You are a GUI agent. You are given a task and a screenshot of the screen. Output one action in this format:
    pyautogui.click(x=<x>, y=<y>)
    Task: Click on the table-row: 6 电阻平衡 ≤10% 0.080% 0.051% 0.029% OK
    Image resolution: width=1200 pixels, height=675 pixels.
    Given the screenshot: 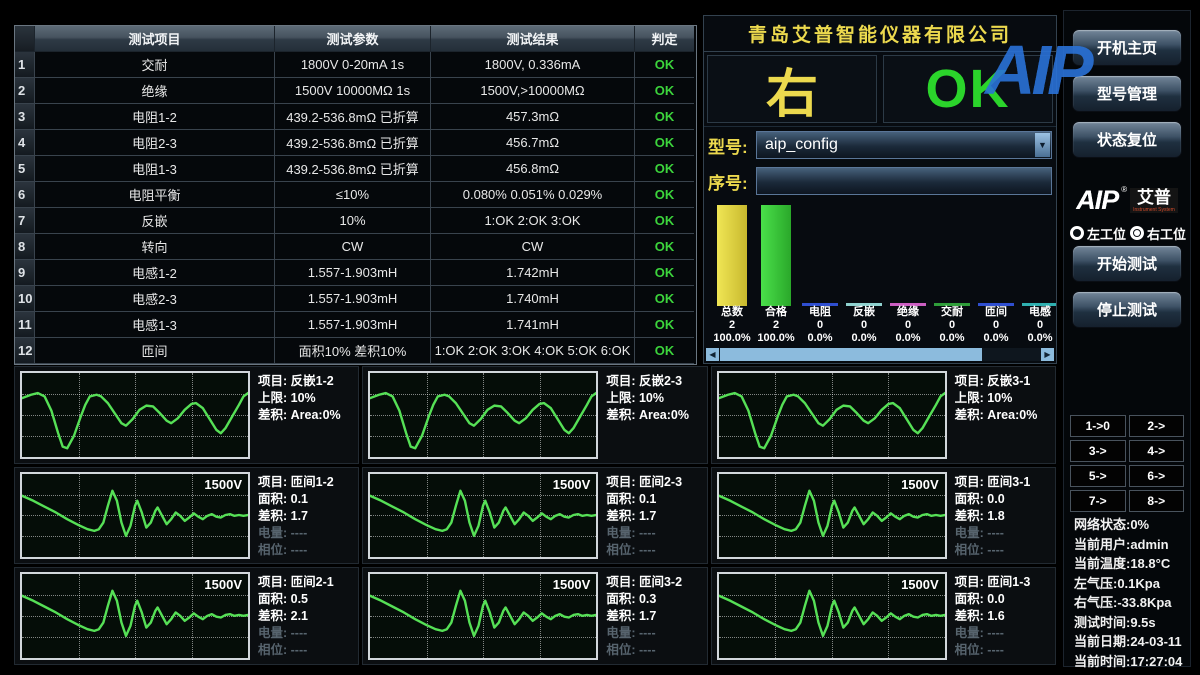 What is the action you would take?
    pyautogui.click(x=355, y=195)
    